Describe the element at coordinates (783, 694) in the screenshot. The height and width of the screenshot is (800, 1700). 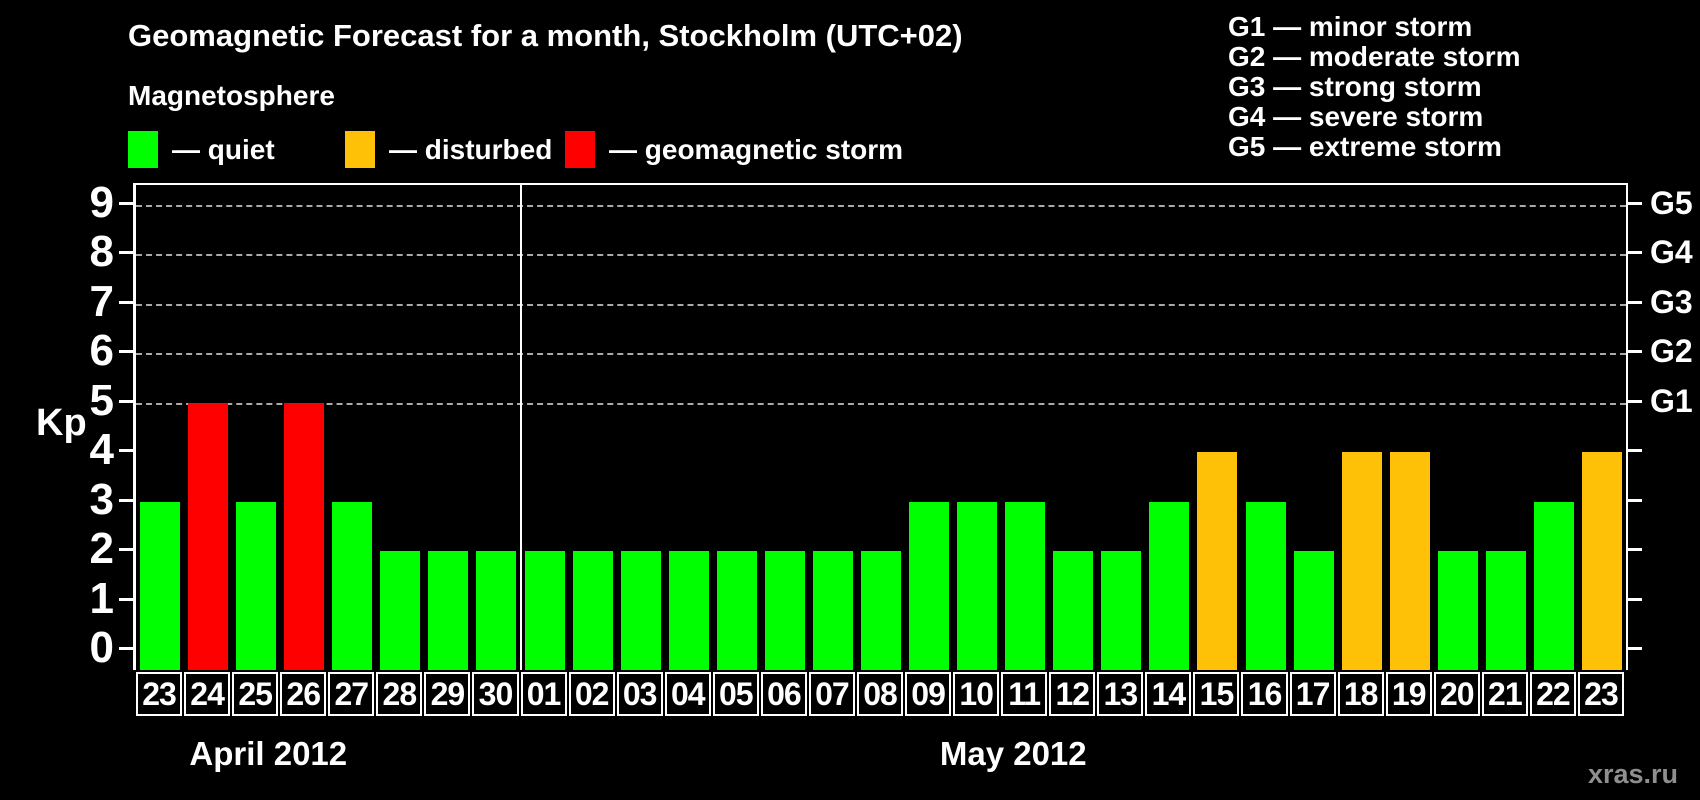
I see `x-label-may-06: 06` at that location.